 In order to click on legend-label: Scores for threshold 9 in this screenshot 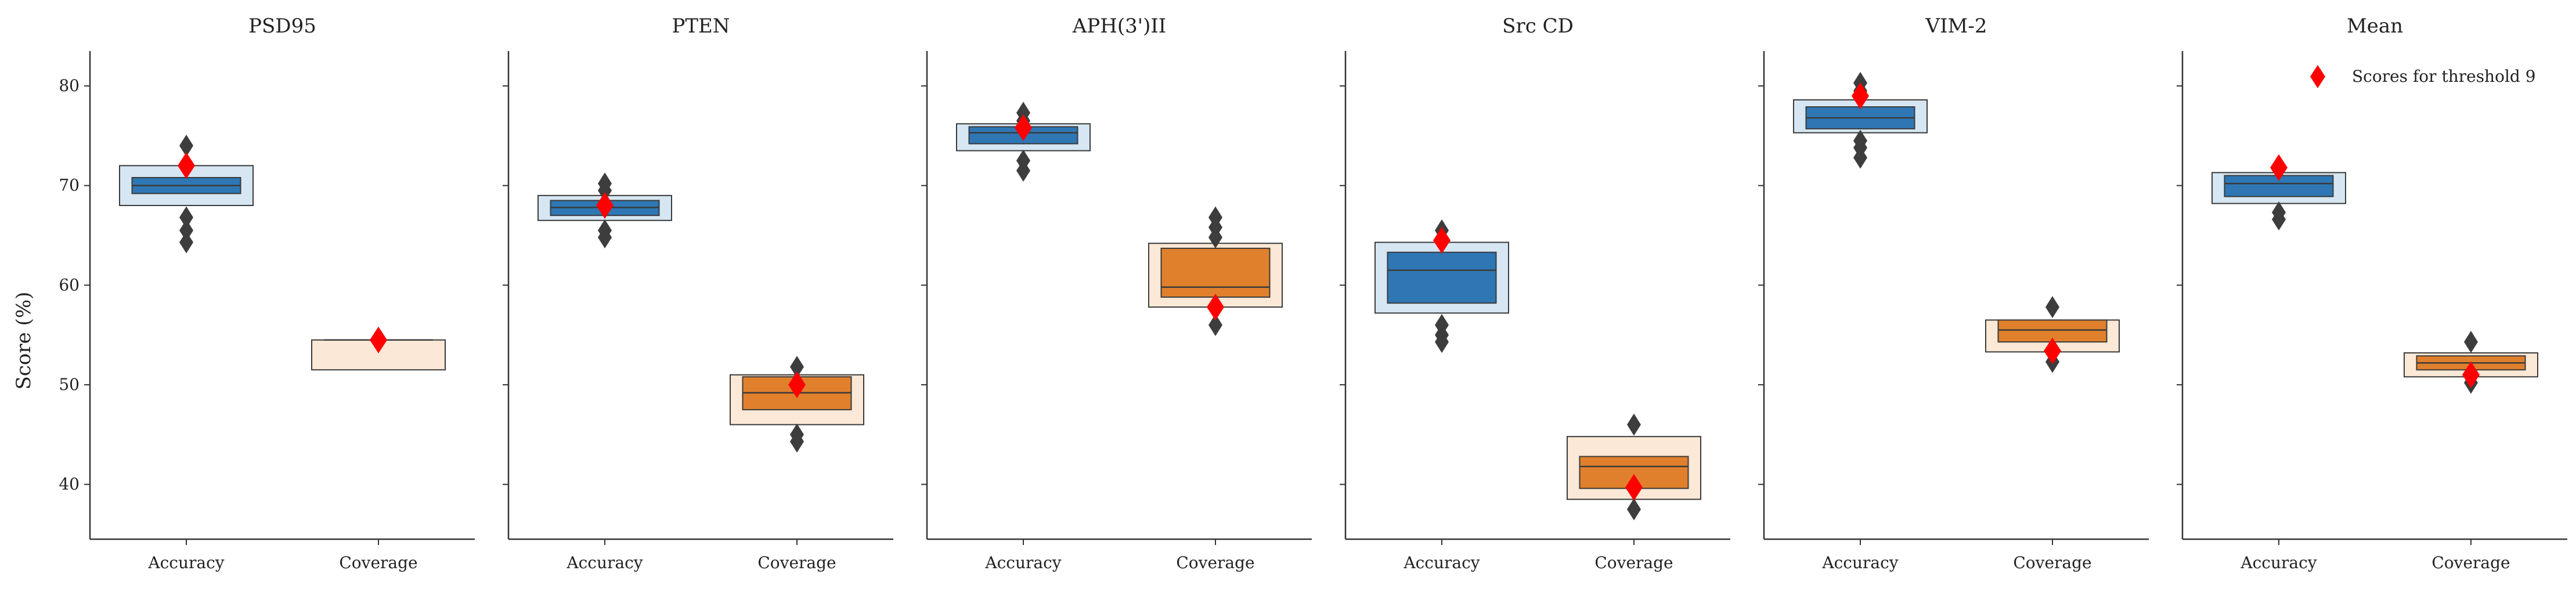, I will do `click(2444, 77)`.